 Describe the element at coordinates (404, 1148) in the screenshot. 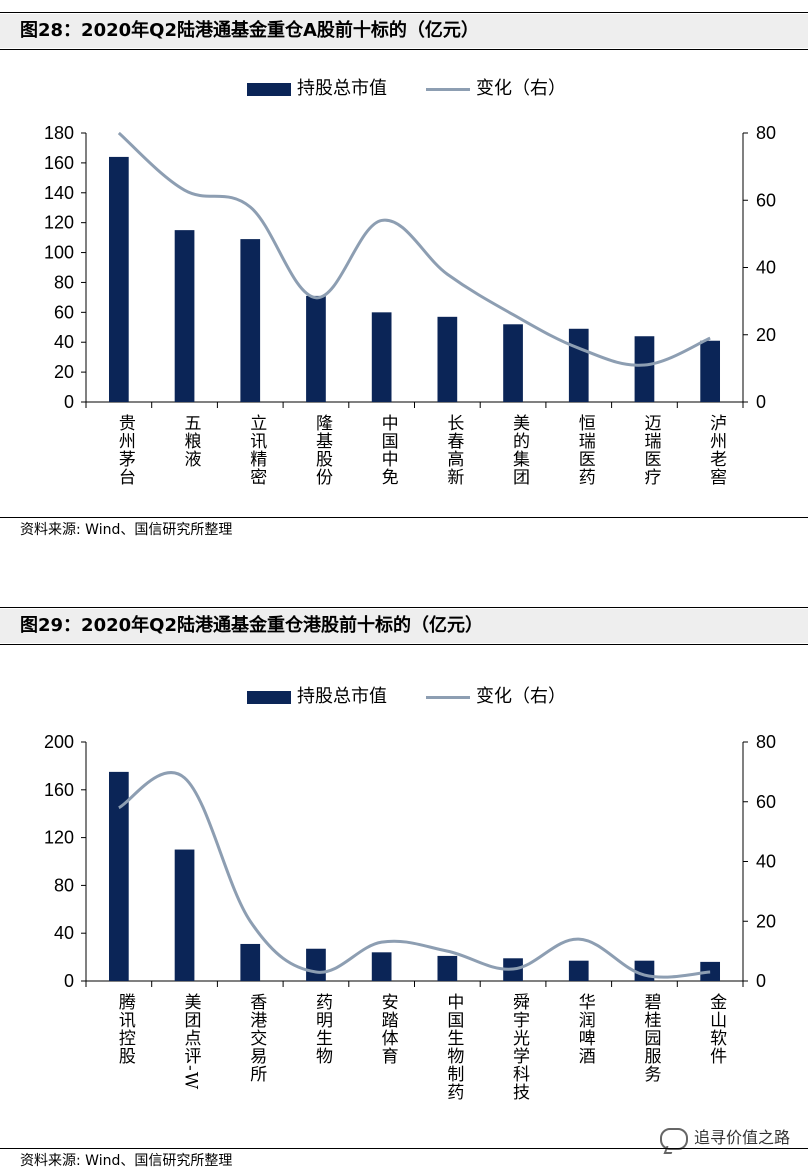

I see `figure-29-bottom-rule` at that location.